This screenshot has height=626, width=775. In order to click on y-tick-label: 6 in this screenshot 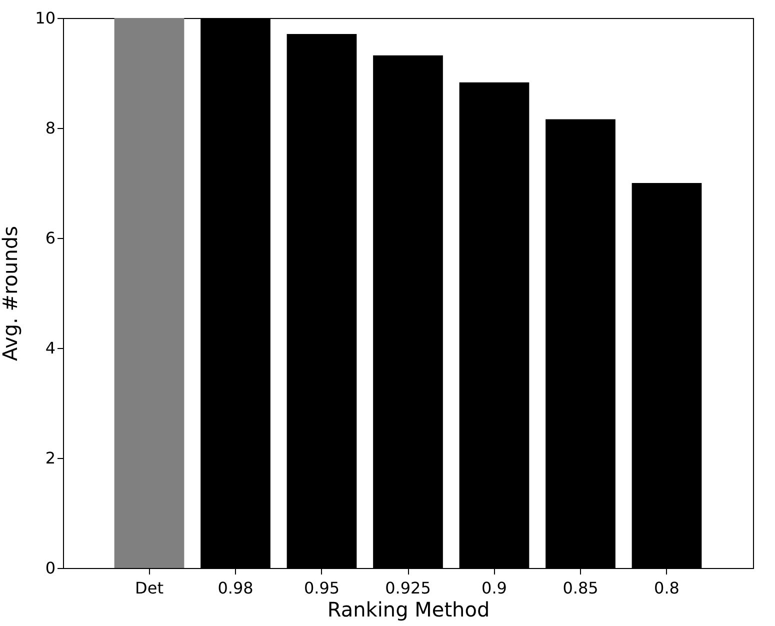, I will do `click(50, 238)`.